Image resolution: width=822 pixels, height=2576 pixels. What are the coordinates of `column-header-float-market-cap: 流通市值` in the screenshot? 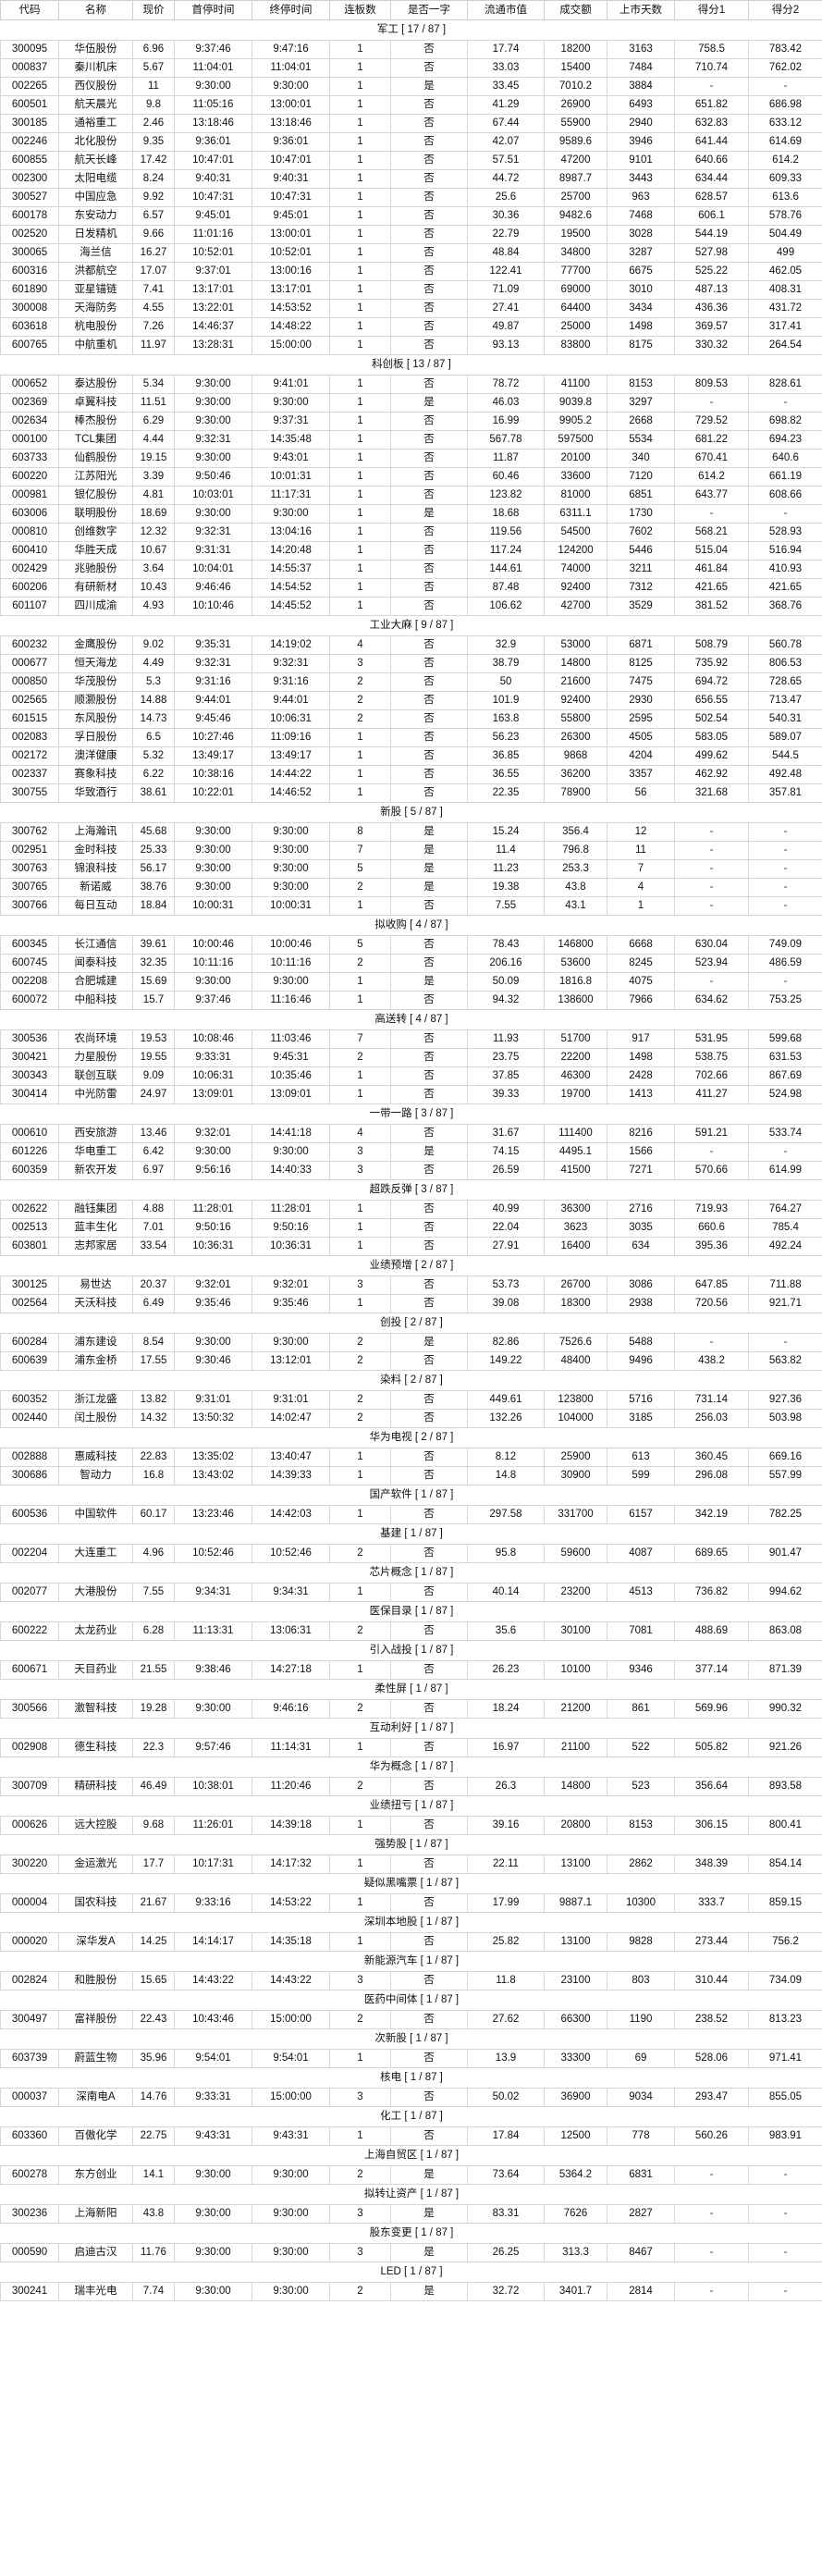 It's located at (506, 10).